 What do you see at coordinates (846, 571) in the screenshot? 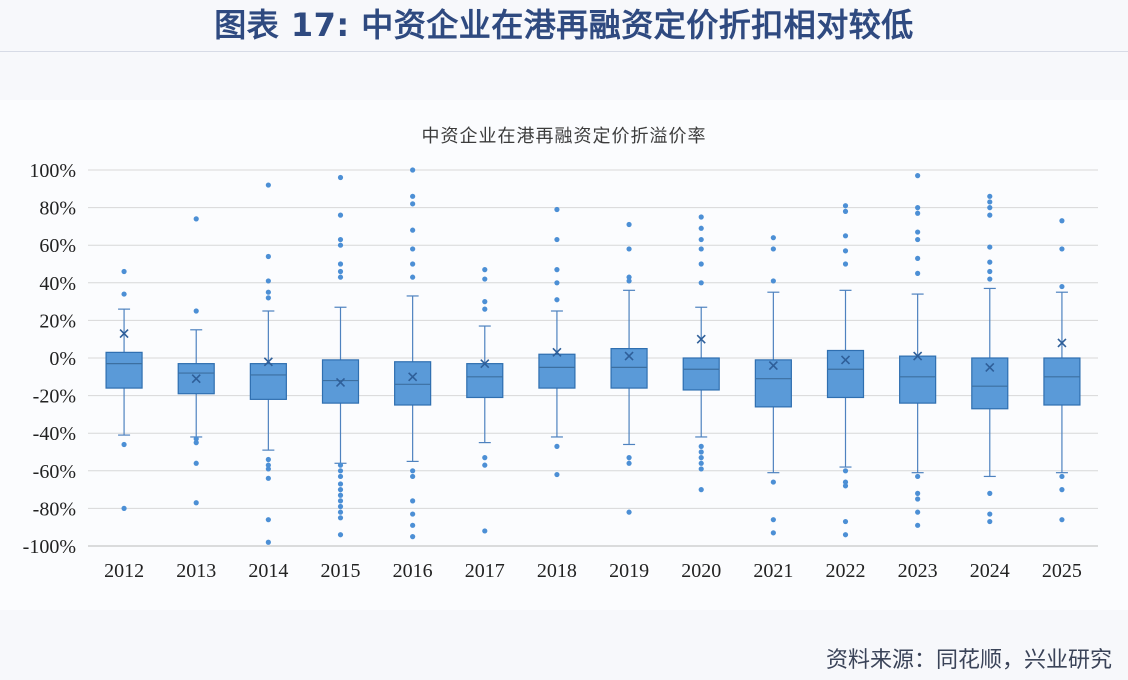
I see `x-tick-label: 2022` at bounding box center [846, 571].